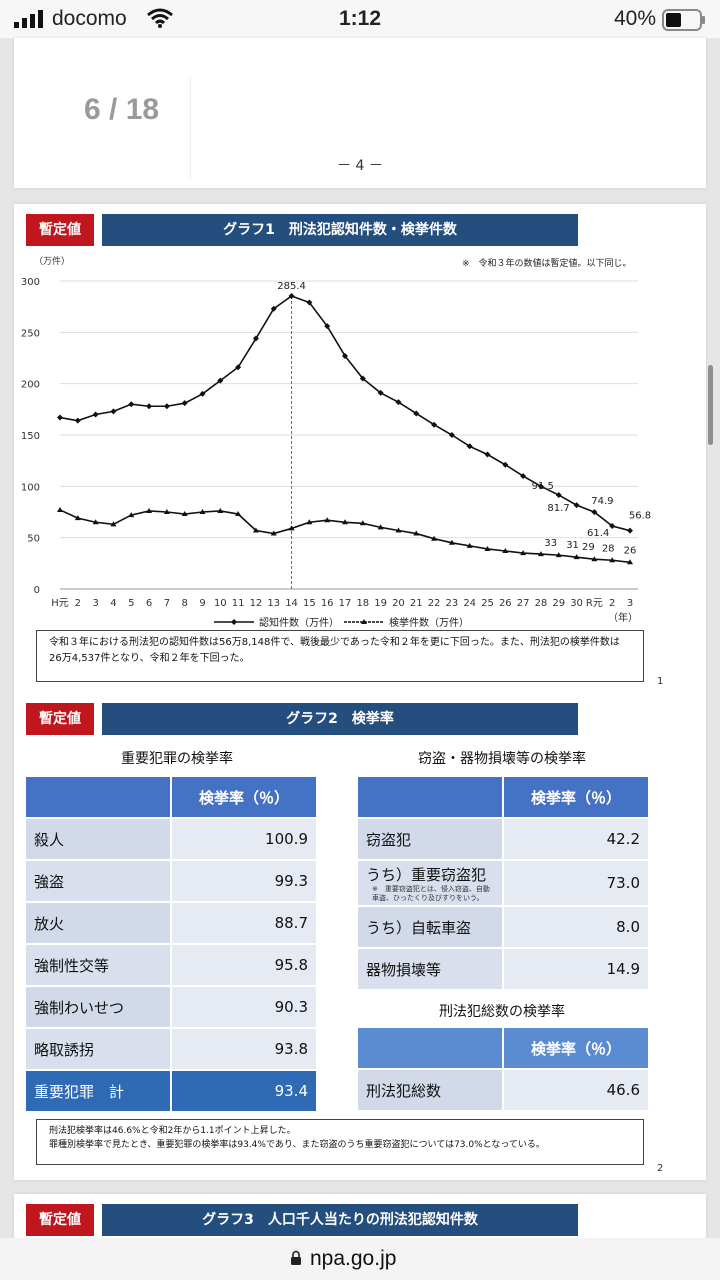  Describe the element at coordinates (52, 261) in the screenshot. I see `y-axis-label: （万件）` at that location.